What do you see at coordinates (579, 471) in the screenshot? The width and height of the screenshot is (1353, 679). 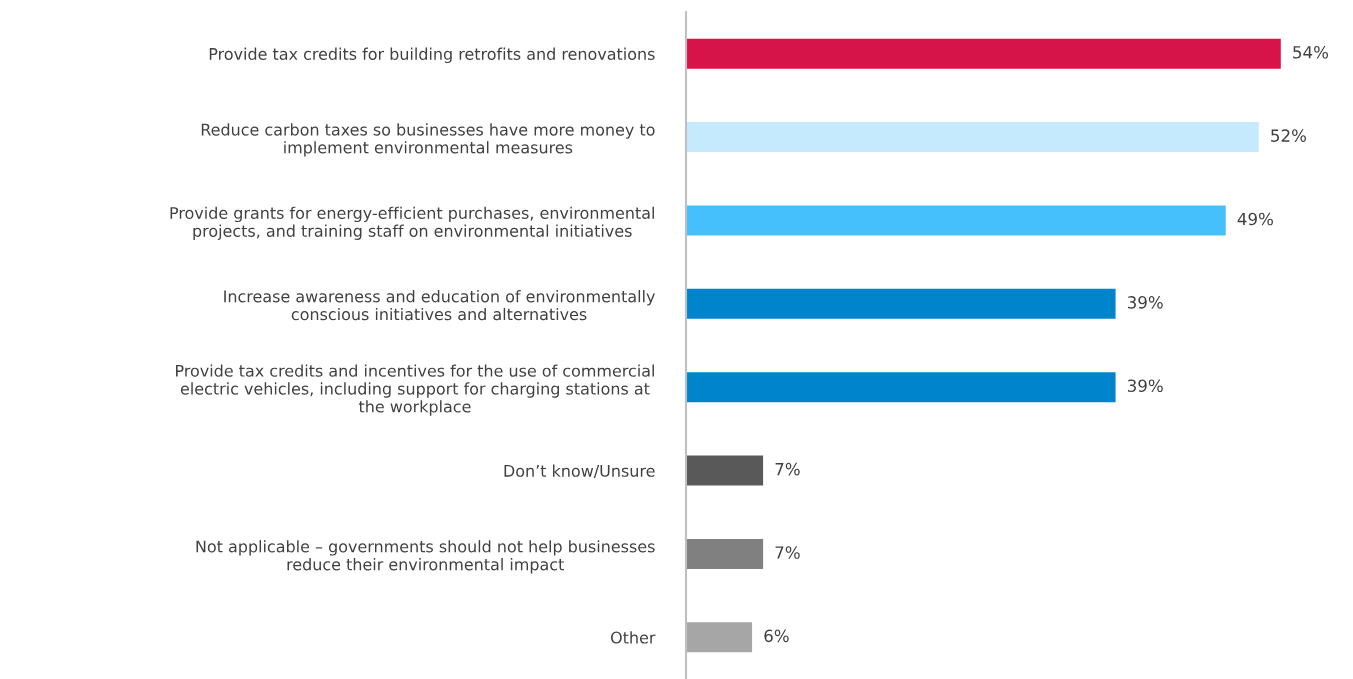 I see `y-tick-label: Don’t know/Unsure` at bounding box center [579, 471].